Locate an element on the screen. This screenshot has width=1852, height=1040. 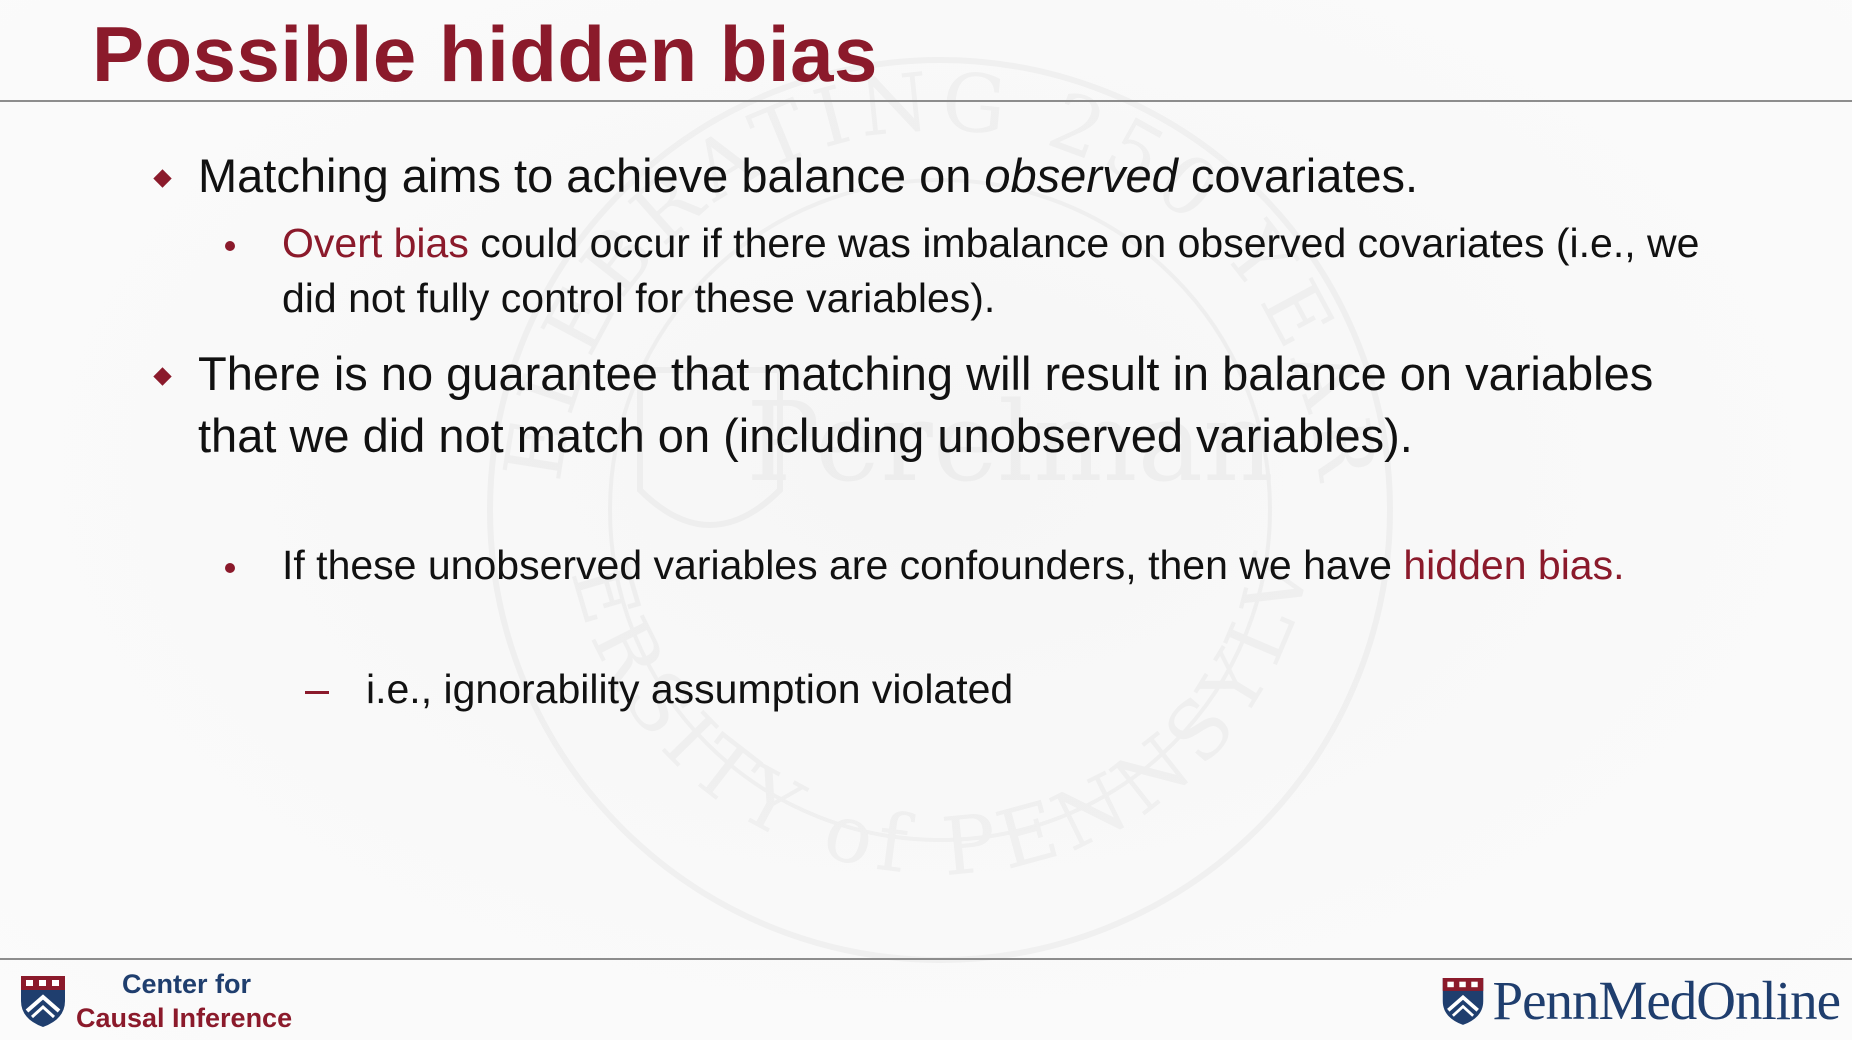
cci-text: Center for Causal Inference is located at coordinates (184, 1001).